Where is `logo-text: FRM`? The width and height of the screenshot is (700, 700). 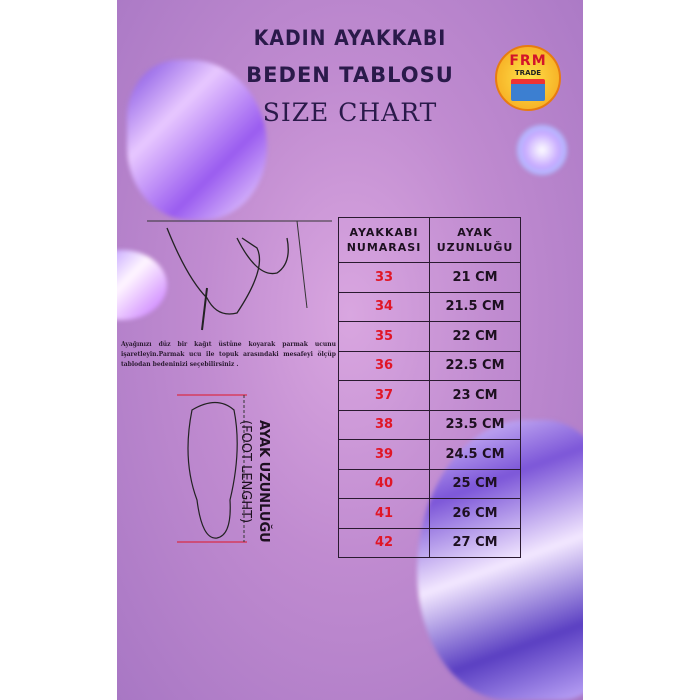 logo-text: FRM is located at coordinates (528, 61).